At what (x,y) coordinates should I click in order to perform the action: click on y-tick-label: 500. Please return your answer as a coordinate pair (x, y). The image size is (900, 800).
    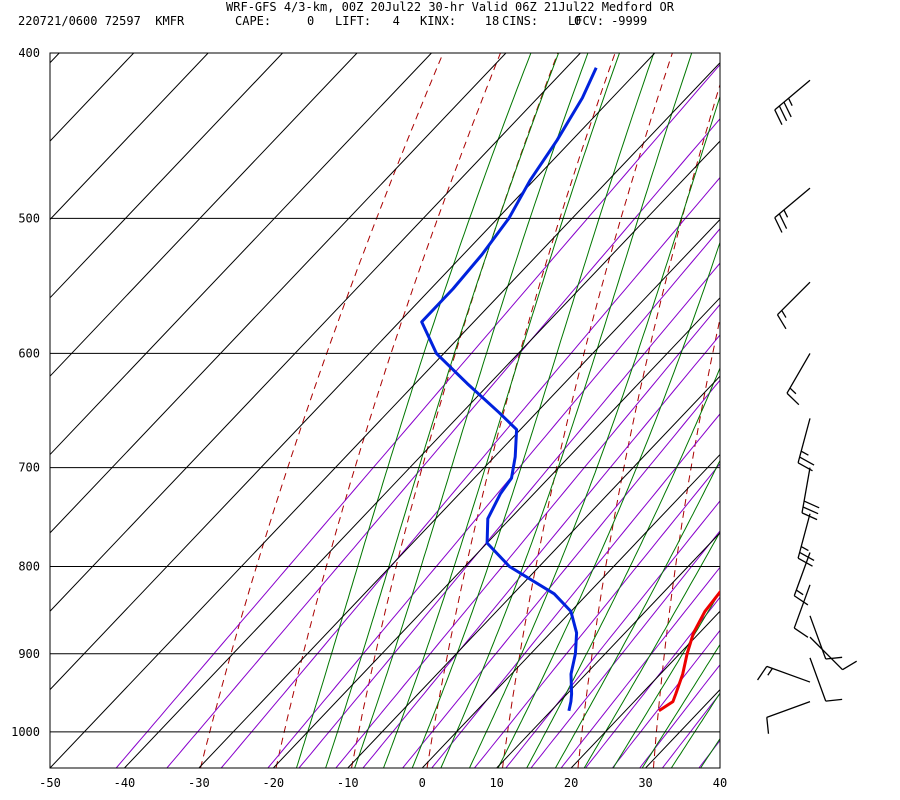
    Looking at the image, I should click on (29, 218).